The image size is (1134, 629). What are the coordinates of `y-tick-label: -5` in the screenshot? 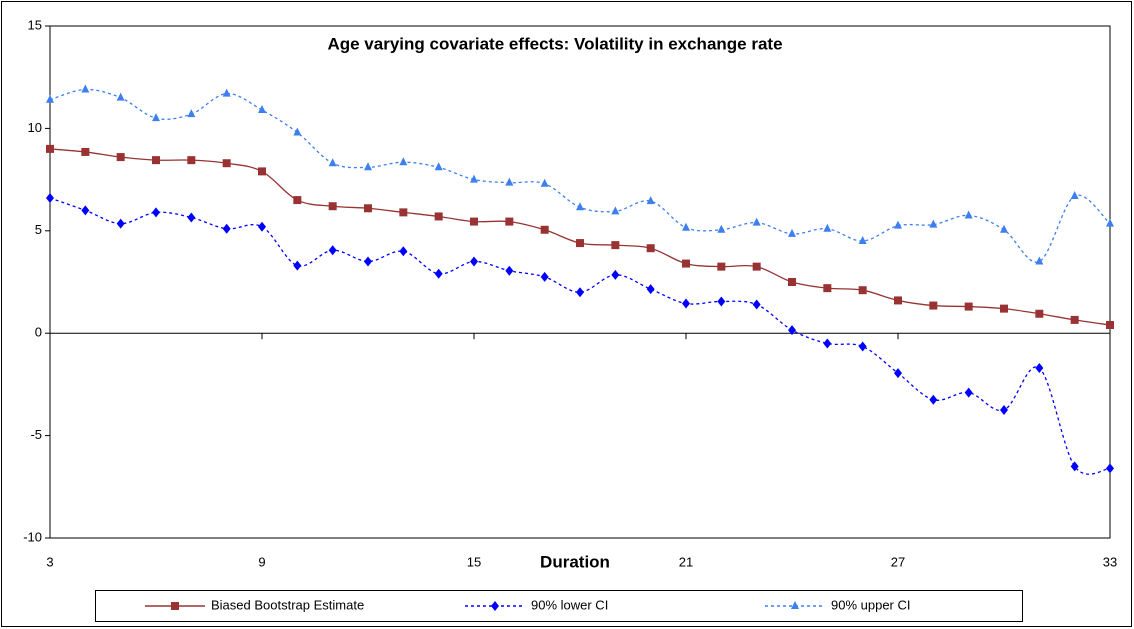 It's located at (36, 434).